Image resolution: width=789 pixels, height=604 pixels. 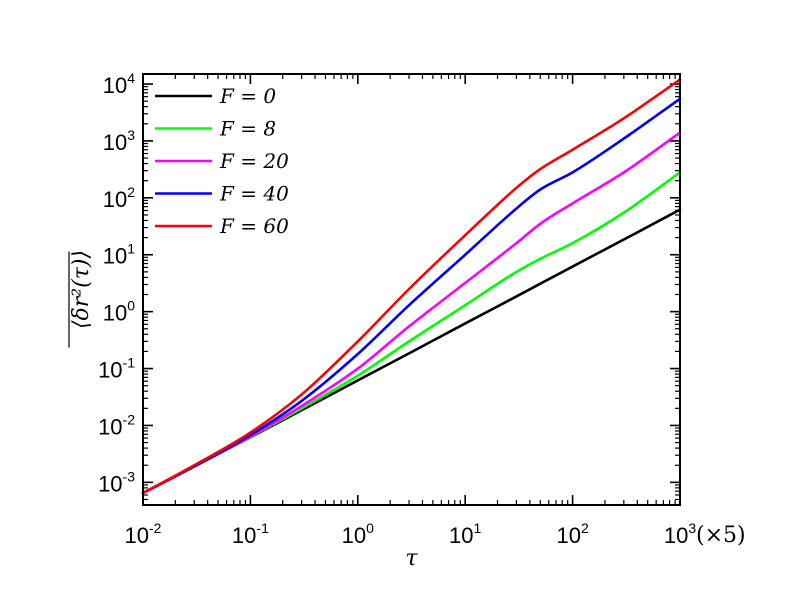 What do you see at coordinates (131, 306) in the screenshot?
I see `y-tick-label-exponent: 0` at bounding box center [131, 306].